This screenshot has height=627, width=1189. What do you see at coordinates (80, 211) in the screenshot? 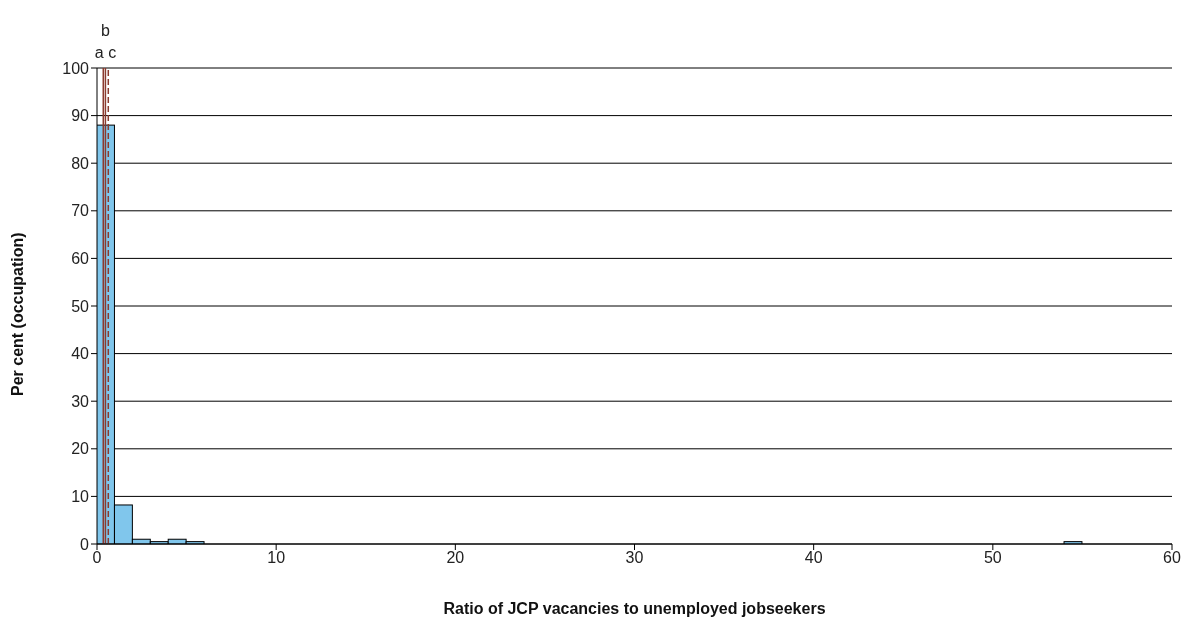
I see `y-tick-label: 70` at bounding box center [80, 211].